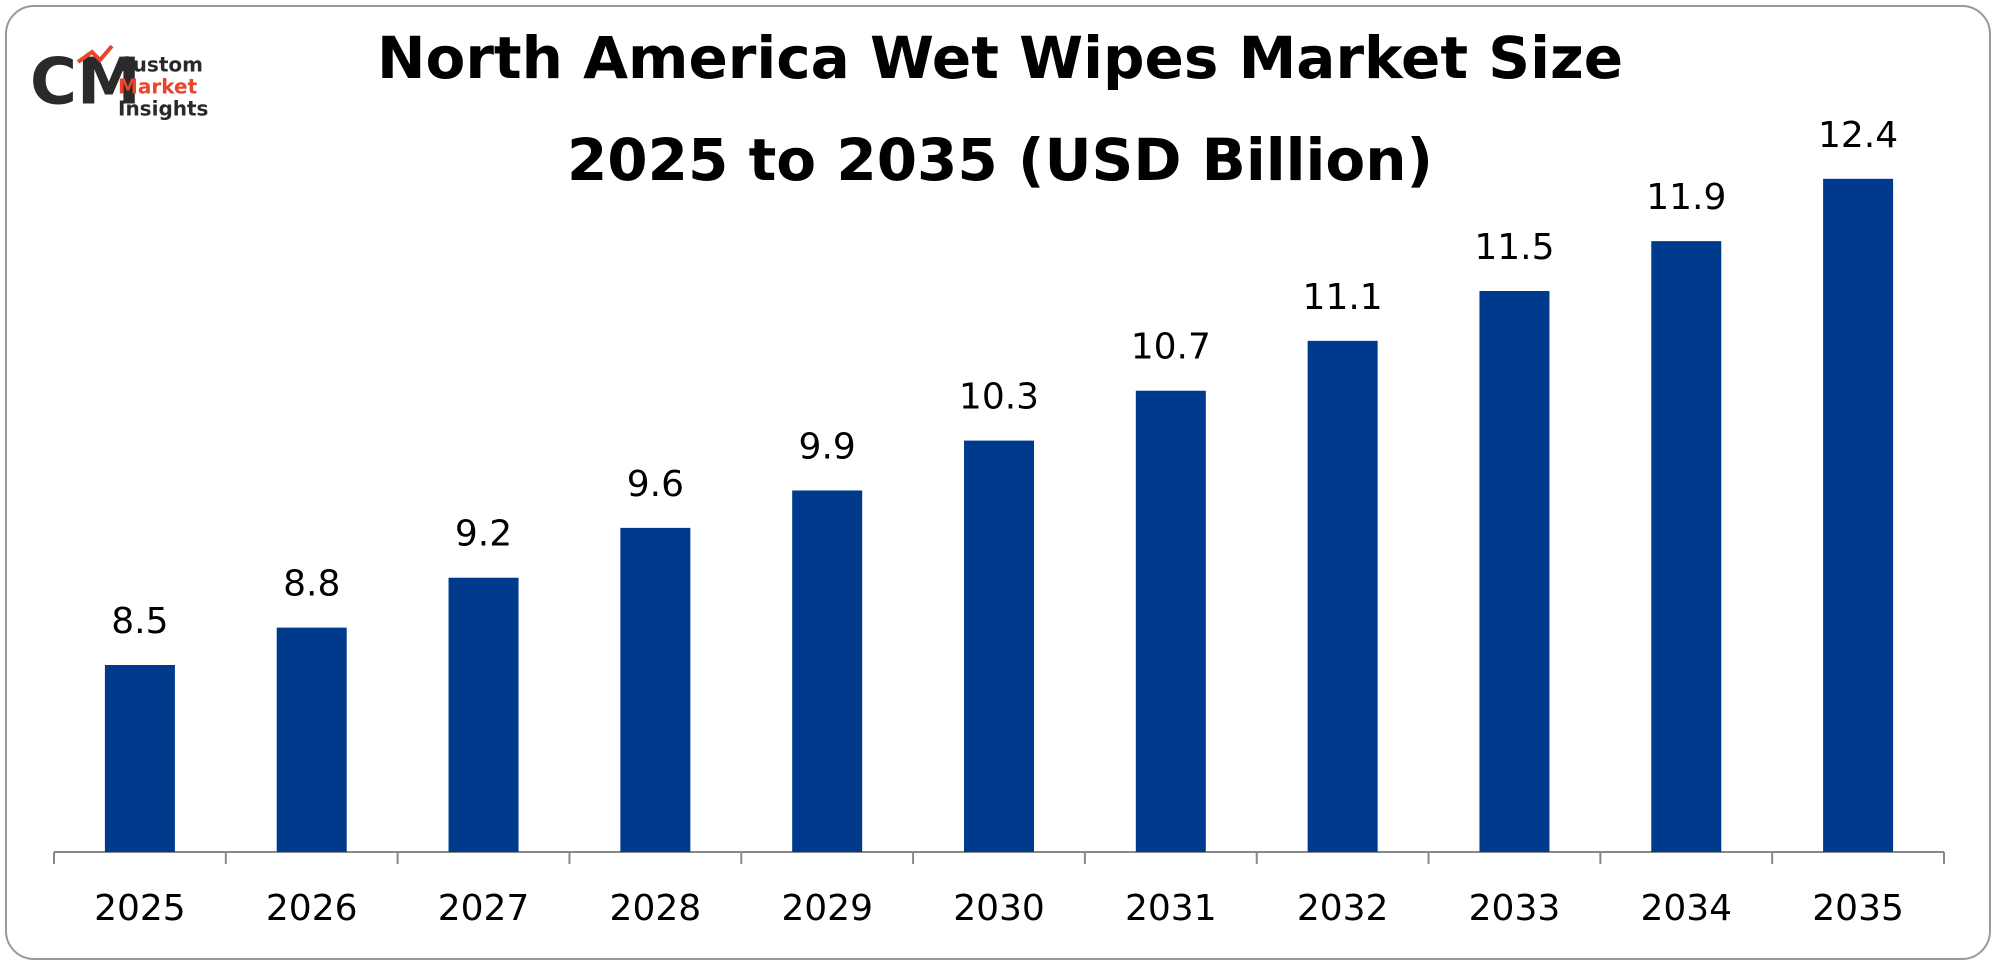 This screenshot has height=969, width=2000. I want to click on value-label: 10.7, so click(1171, 347).